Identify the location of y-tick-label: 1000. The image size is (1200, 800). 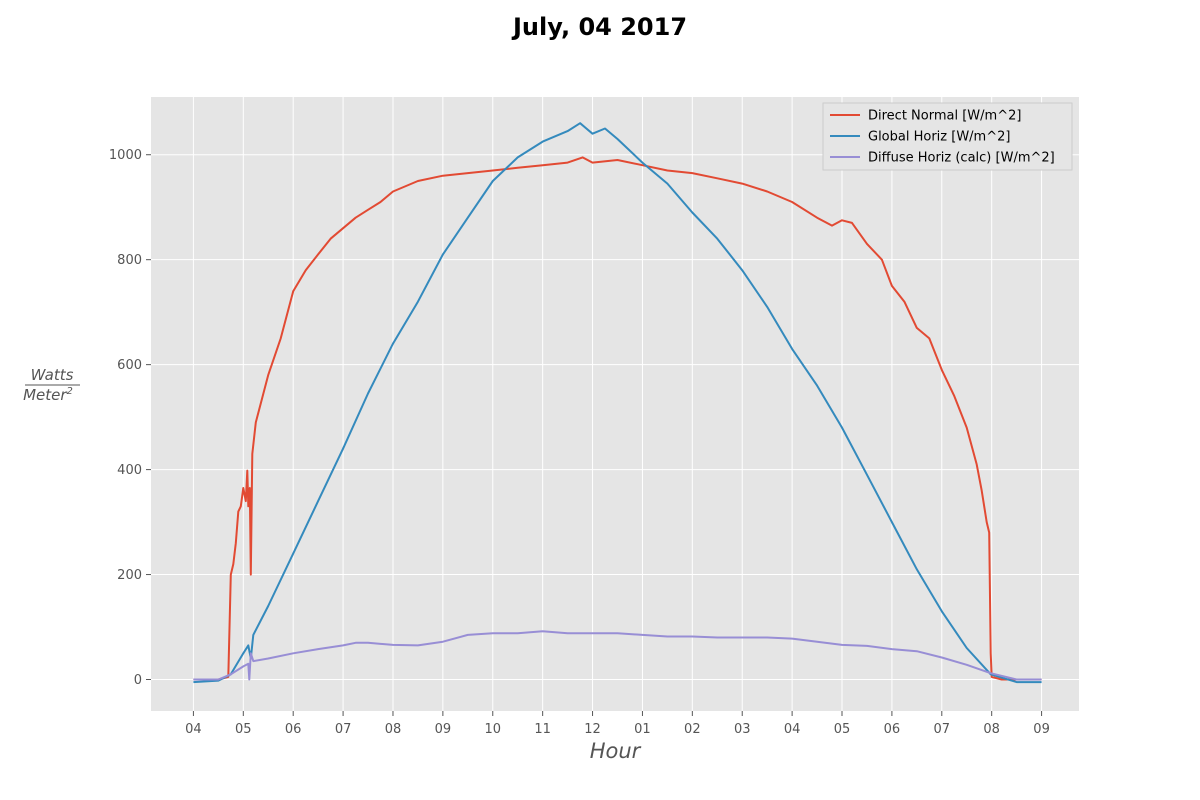
(125, 155).